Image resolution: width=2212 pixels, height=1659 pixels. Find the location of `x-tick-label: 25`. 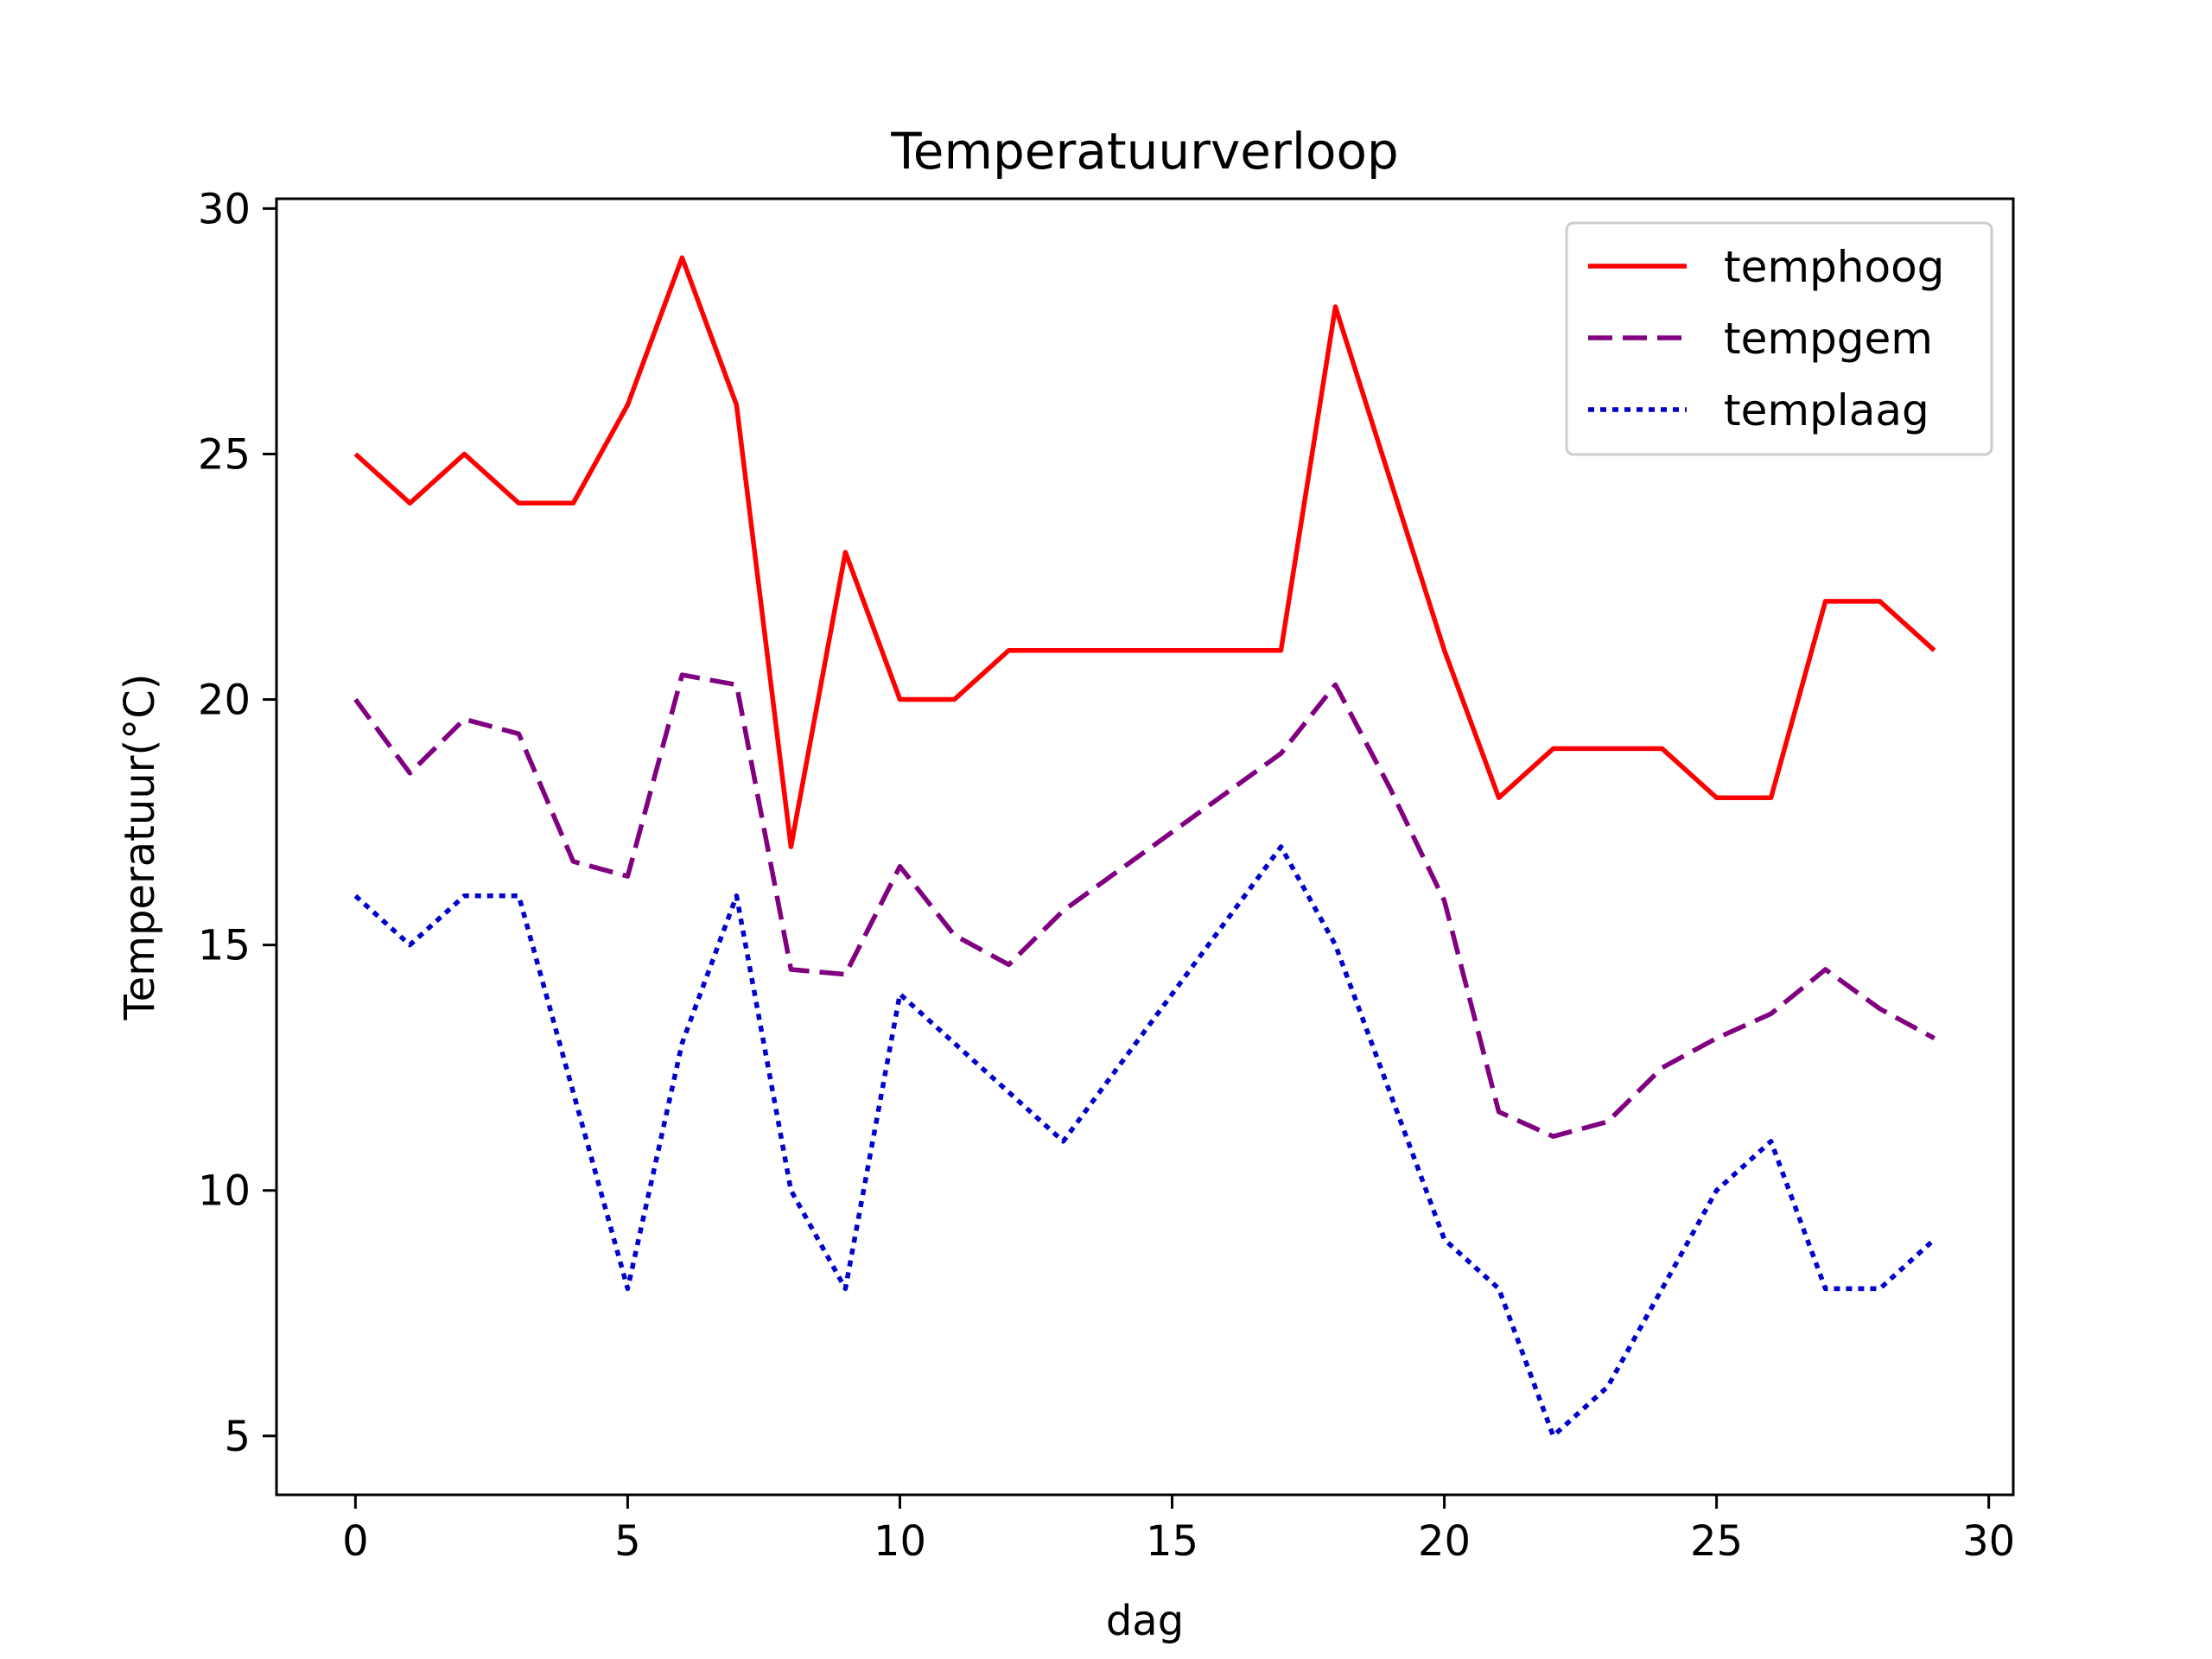

x-tick-label: 25 is located at coordinates (1716, 1541).